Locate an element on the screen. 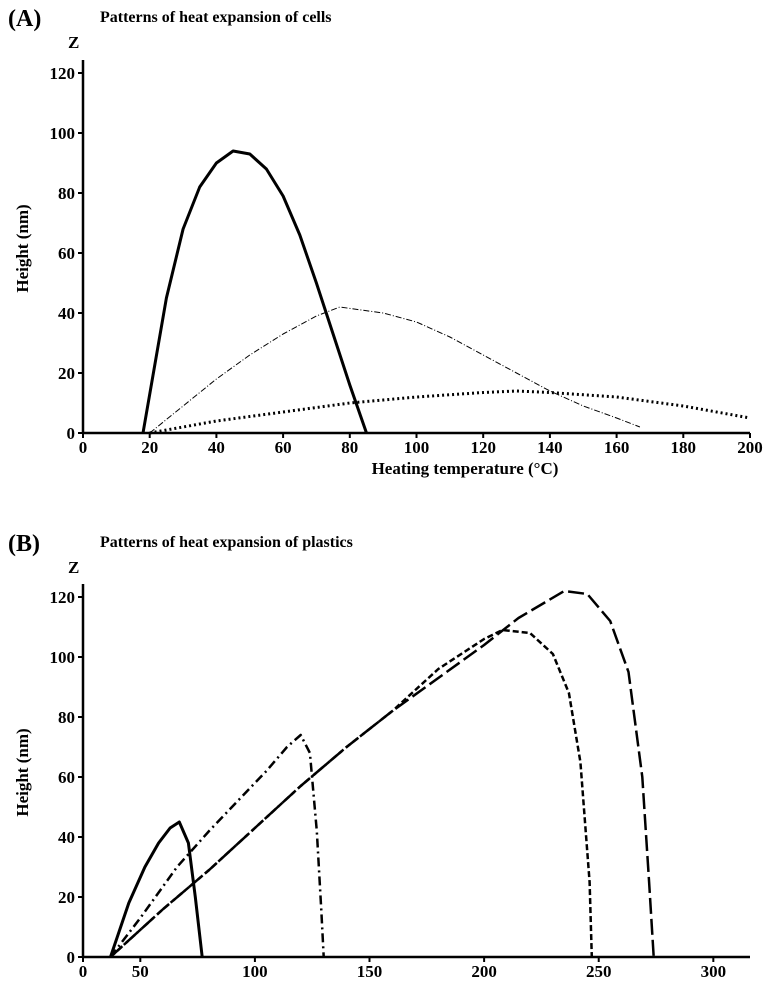  x-tick-label: 160 is located at coordinates (617, 447).